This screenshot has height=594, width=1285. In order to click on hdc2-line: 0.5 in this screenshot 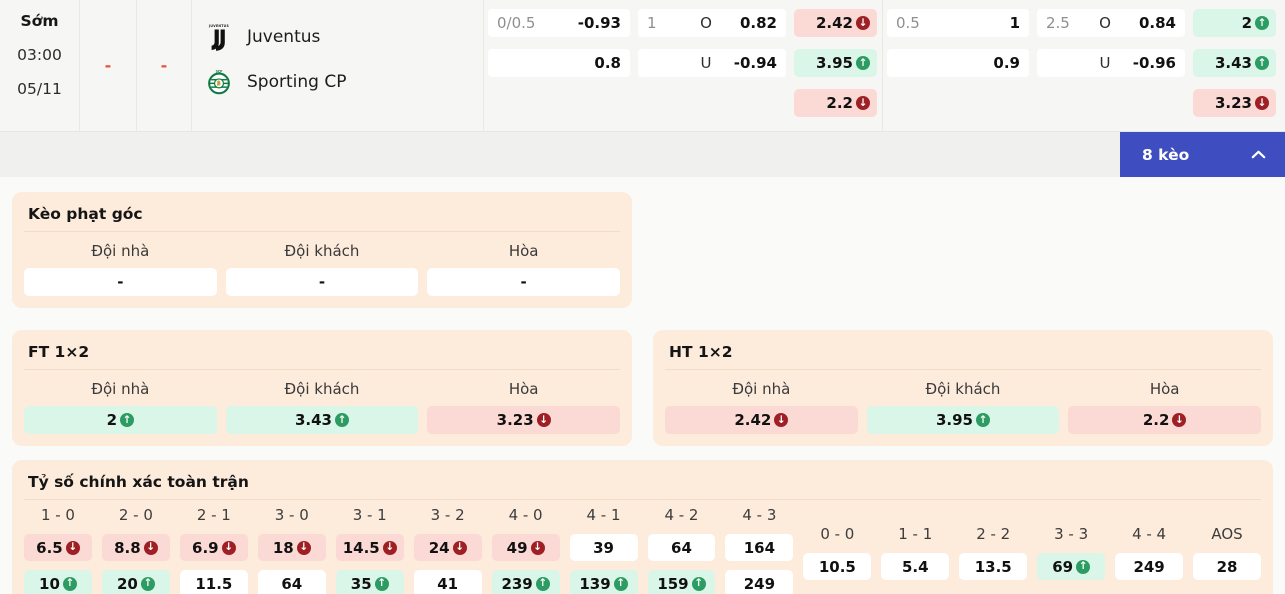, I will do `click(908, 23)`.